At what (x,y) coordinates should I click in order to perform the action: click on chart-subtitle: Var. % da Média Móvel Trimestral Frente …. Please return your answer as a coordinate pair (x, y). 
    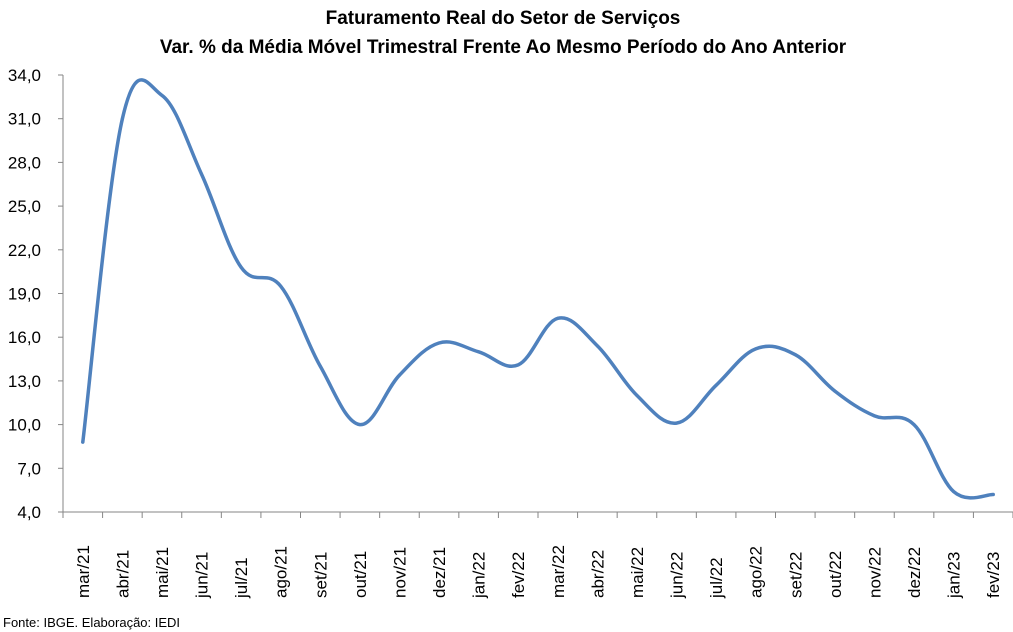
    Looking at the image, I should click on (503, 47).